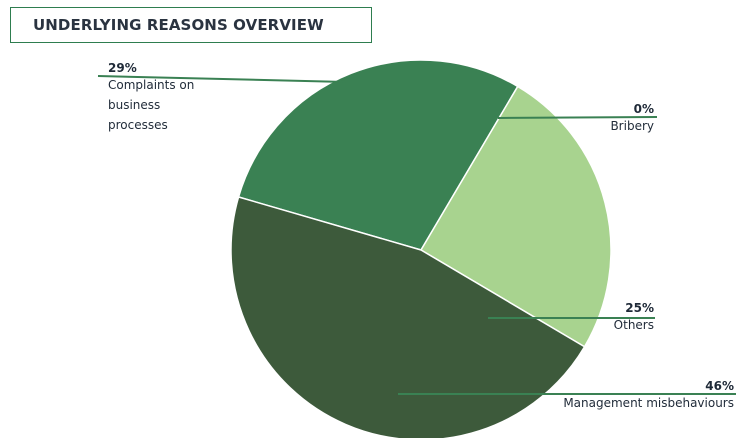 The height and width of the screenshot is (438, 739). What do you see at coordinates (644, 109) in the screenshot?
I see `slice-percent-label: 0%` at bounding box center [644, 109].